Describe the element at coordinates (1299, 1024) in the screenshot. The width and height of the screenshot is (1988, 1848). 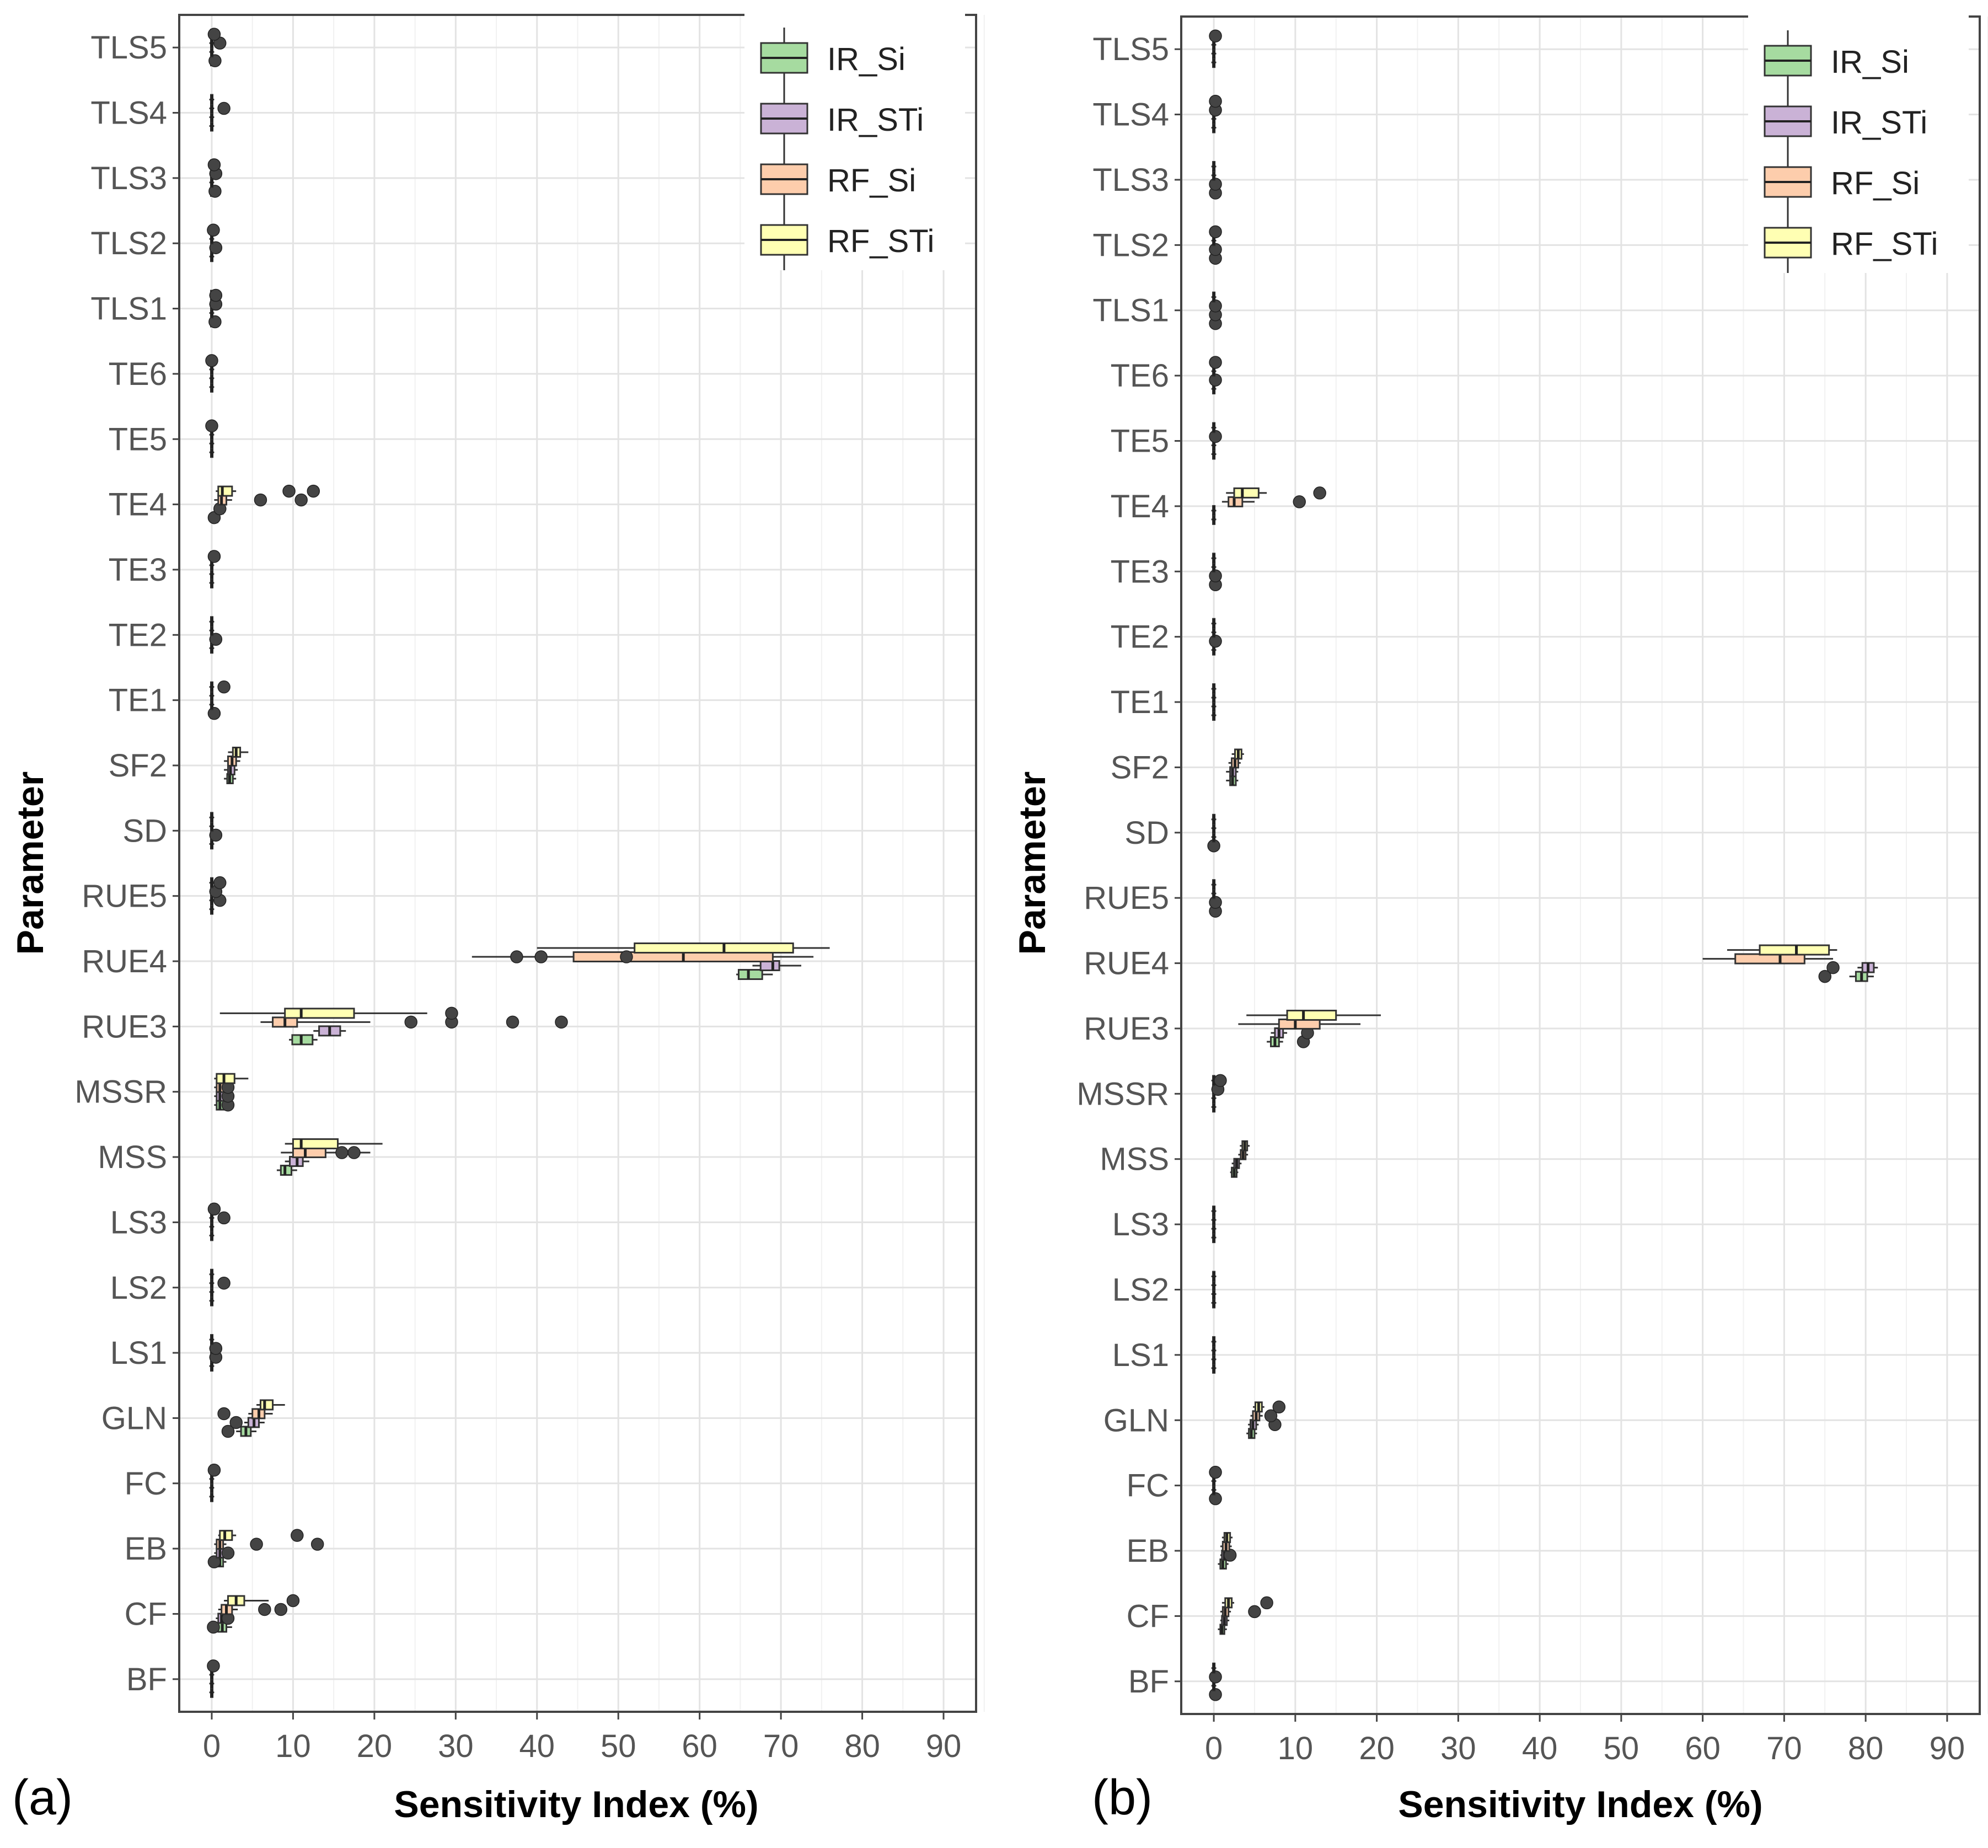
I see `box-RF_Si-RUE3` at that location.